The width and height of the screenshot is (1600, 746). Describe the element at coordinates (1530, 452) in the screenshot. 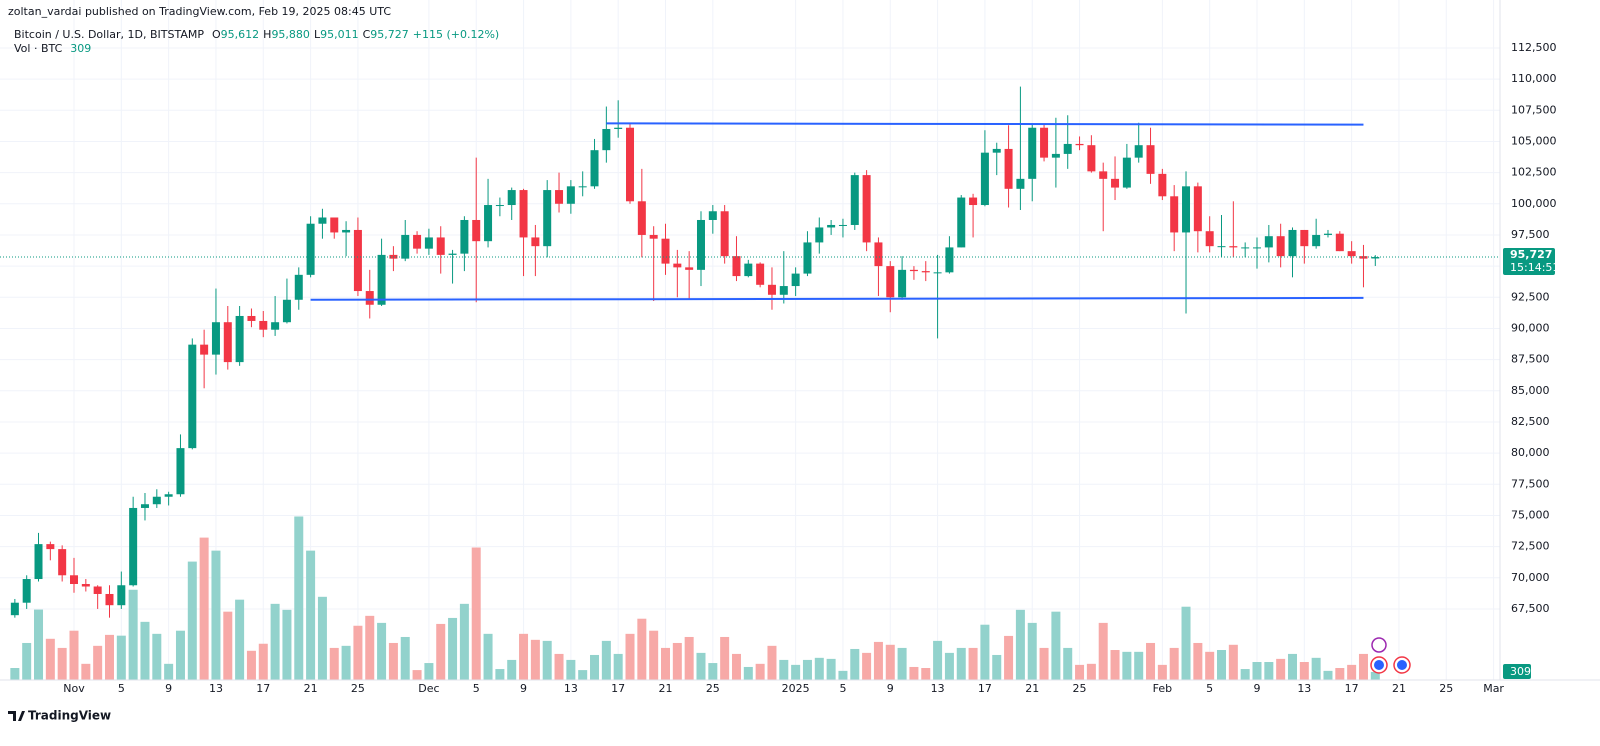

I see `y-tick-label: 80,000` at that location.